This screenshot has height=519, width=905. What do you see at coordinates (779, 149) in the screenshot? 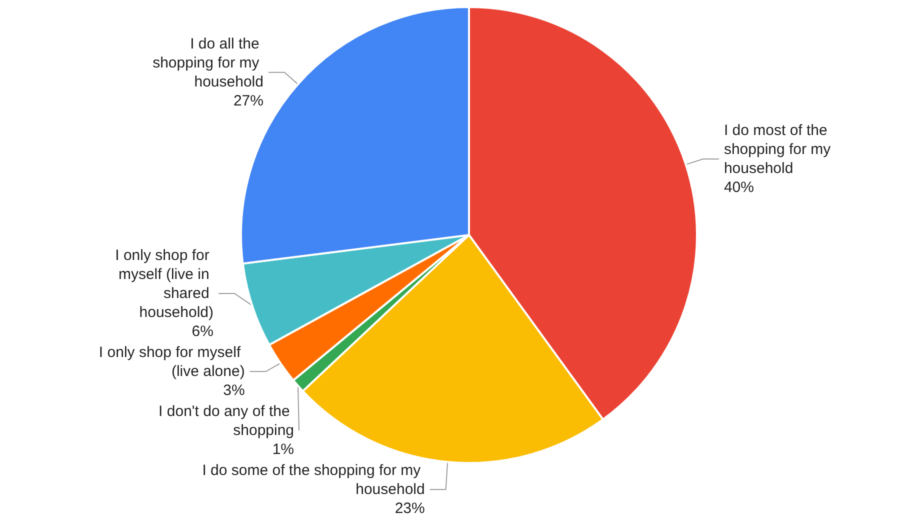
I see `slice-label: I do most of the shopping for my household` at bounding box center [779, 149].